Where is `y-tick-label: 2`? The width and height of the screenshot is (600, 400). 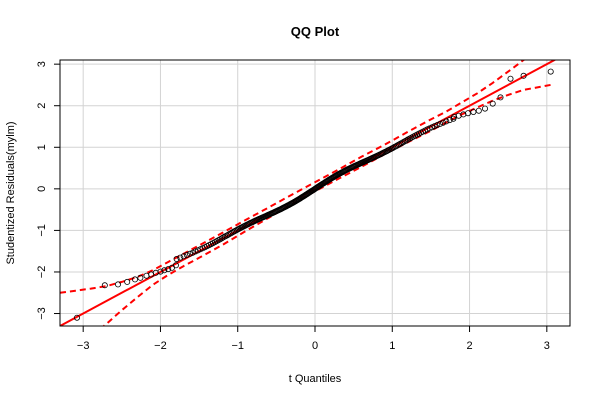
y-tick-label: 2 is located at coordinates (42, 106).